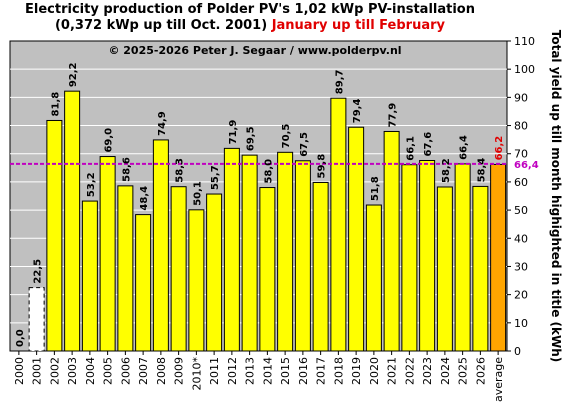 Image resolution: width=571 pixels, height=411 pixels. Describe the element at coordinates (143, 371) in the screenshot. I see `x-tick-label: 2007` at that location.